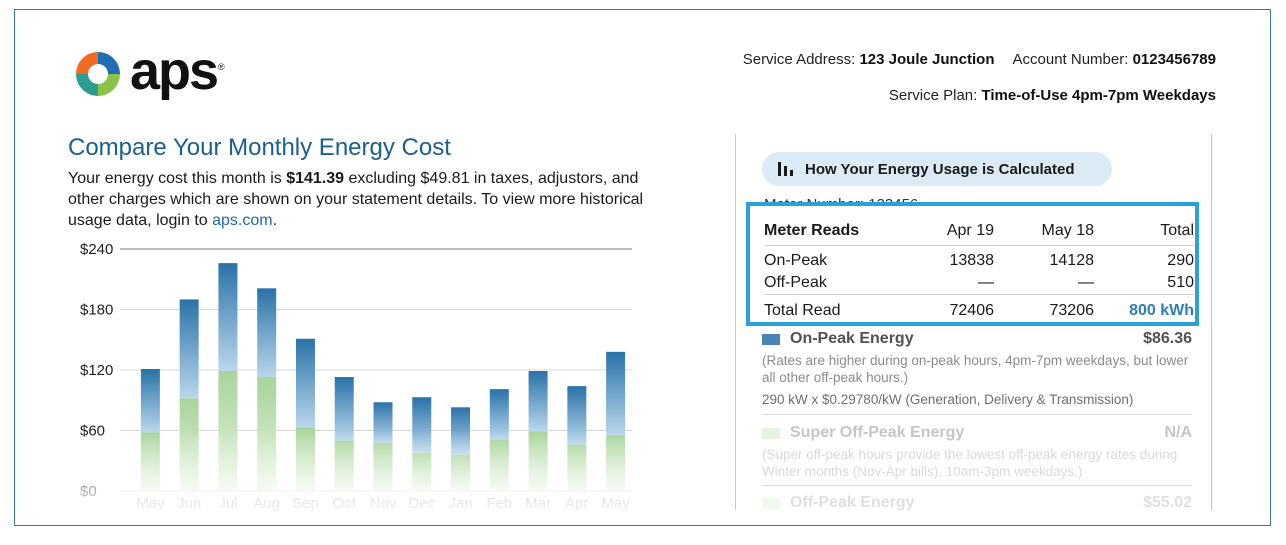 This screenshot has width=1286, height=545. Describe the element at coordinates (1144, 308) in the screenshot. I see `total-kwh: 800 kWh` at that location.